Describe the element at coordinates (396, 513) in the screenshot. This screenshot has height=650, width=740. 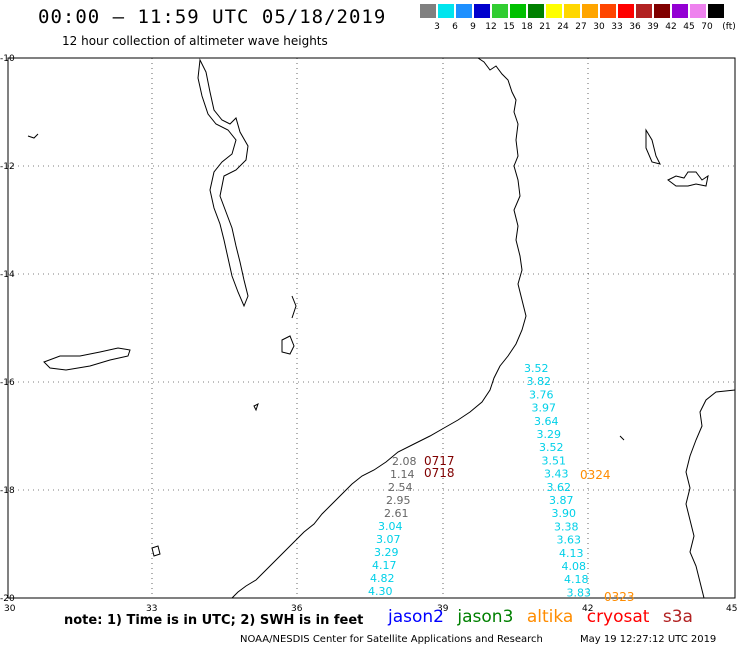
I see `wave-height-label: 2.61` at that location.